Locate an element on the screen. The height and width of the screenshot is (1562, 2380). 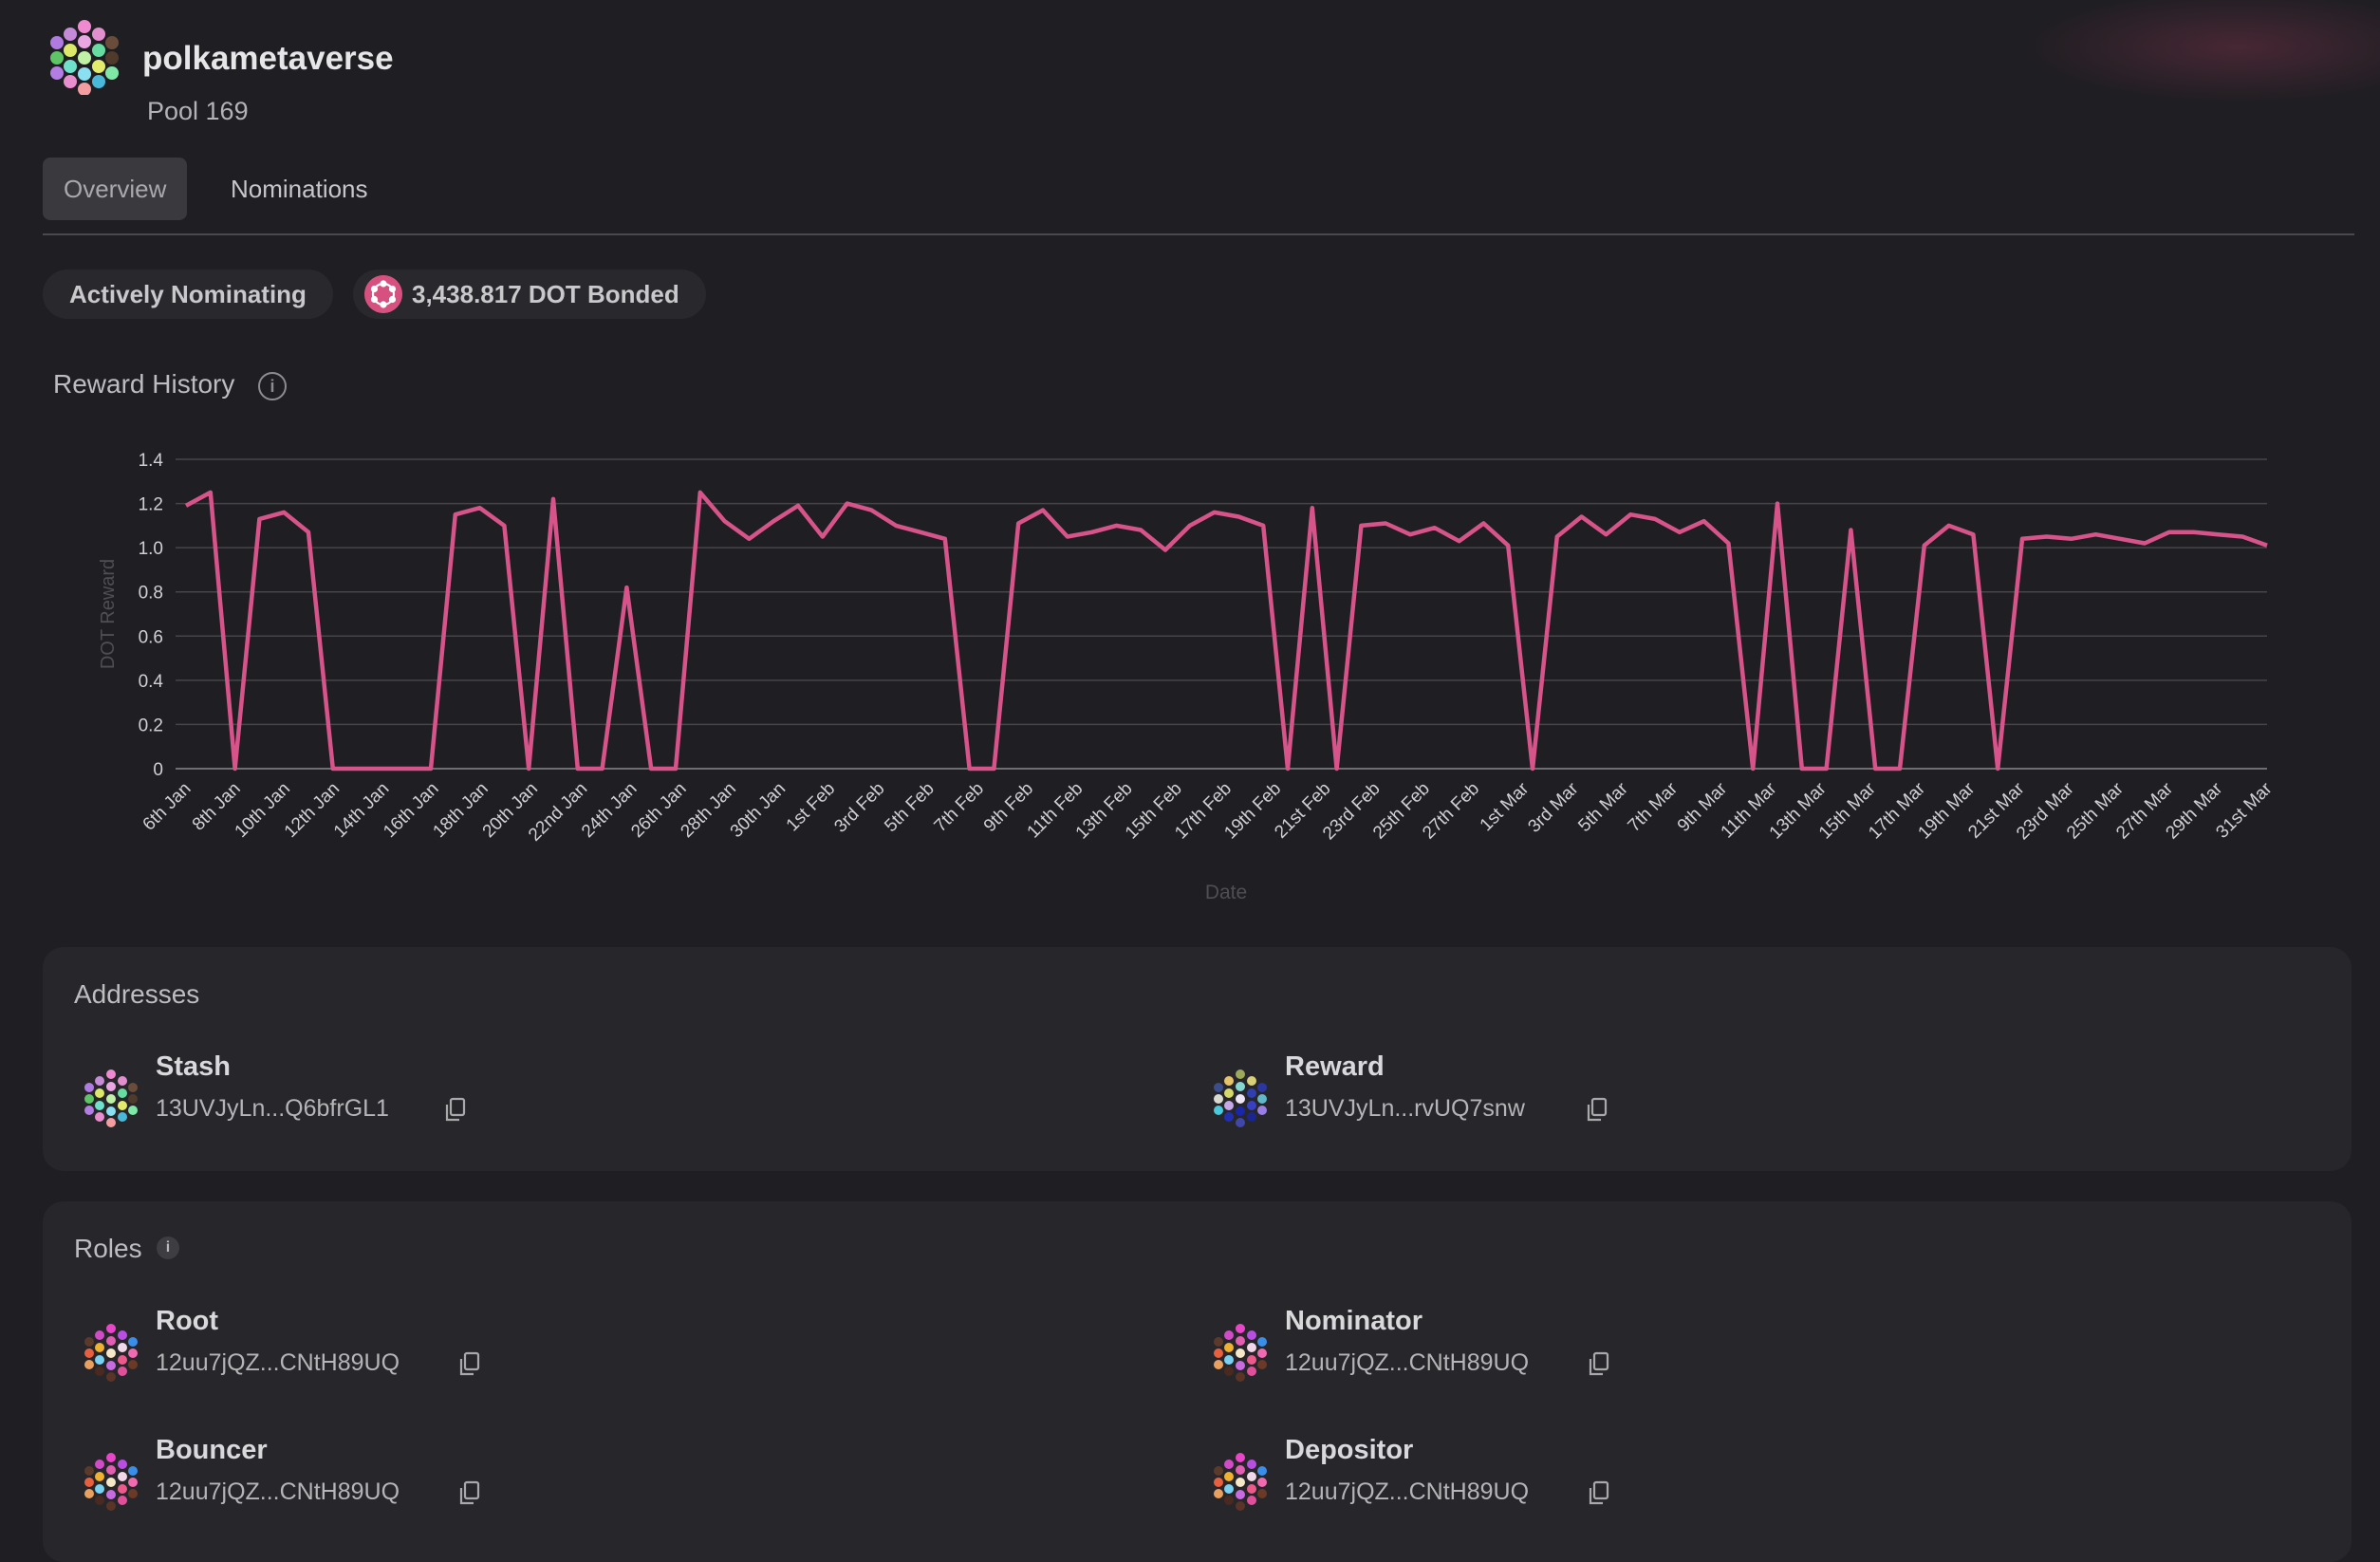
stash-address-value: 13UVJyLn...Q6bfrGL1 is located at coordinates (272, 1109).